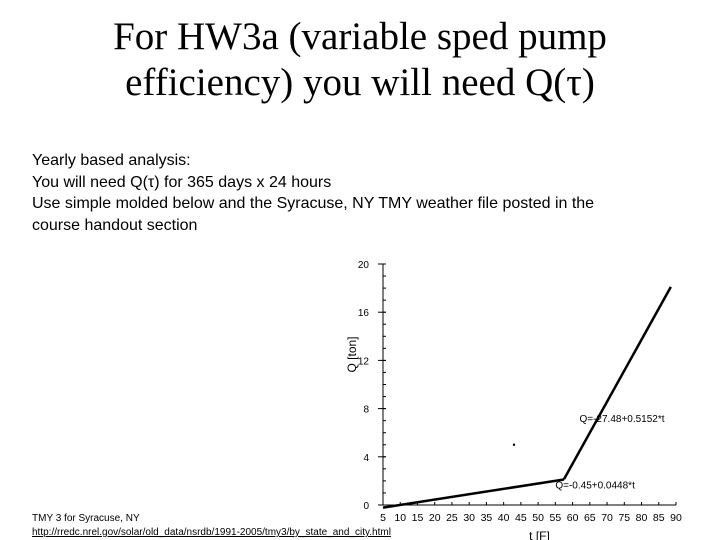 The image size is (720, 540). Describe the element at coordinates (366, 458) in the screenshot. I see `y-tick-label: 4` at that location.